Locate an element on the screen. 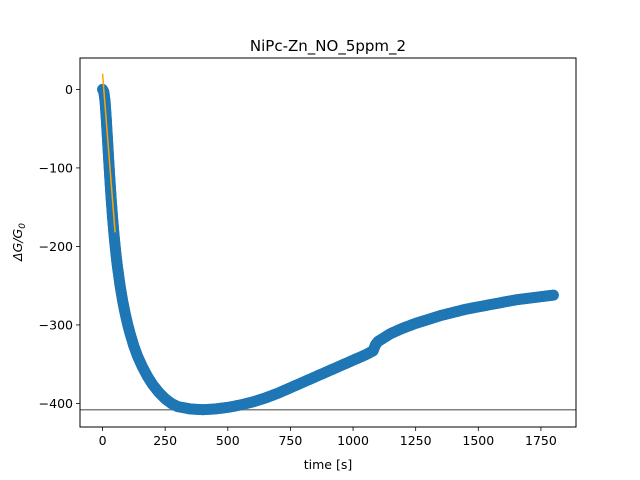 The image size is (640, 480). x-tick-label: 1750 is located at coordinates (541, 440).